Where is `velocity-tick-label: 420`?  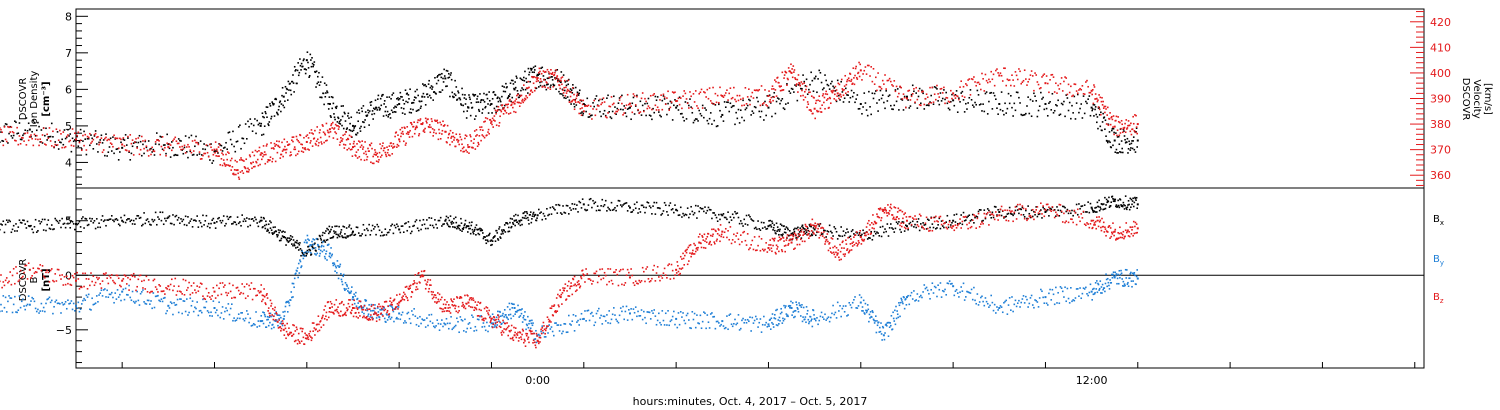 velocity-tick-label: 420 is located at coordinates (1440, 22).